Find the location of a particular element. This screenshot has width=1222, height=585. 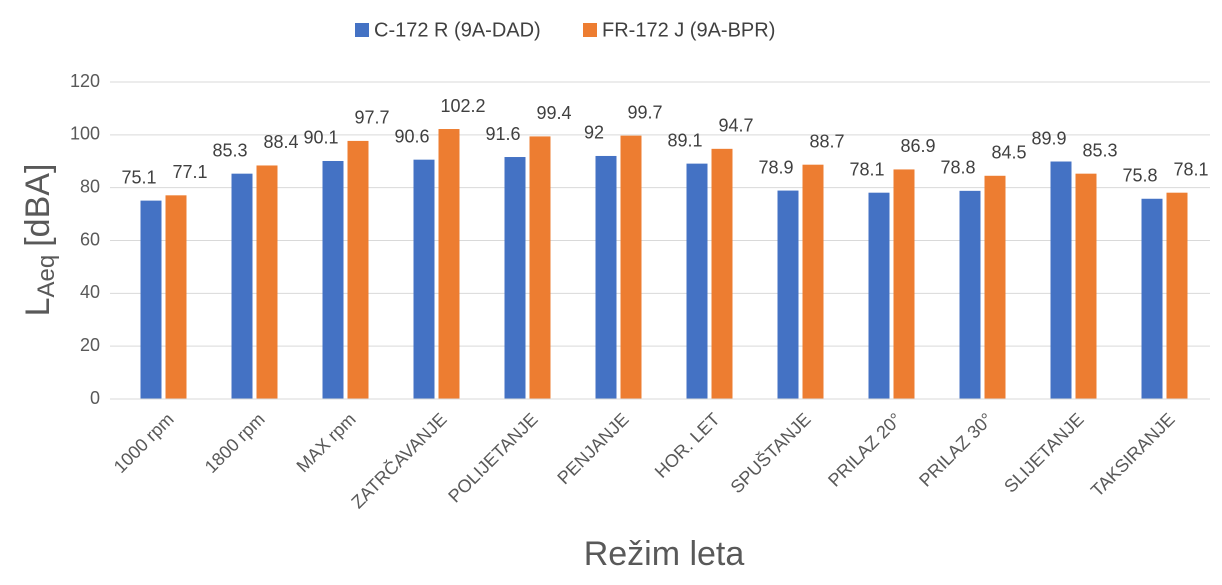

value-label: 84.5 is located at coordinates (1008, 153).